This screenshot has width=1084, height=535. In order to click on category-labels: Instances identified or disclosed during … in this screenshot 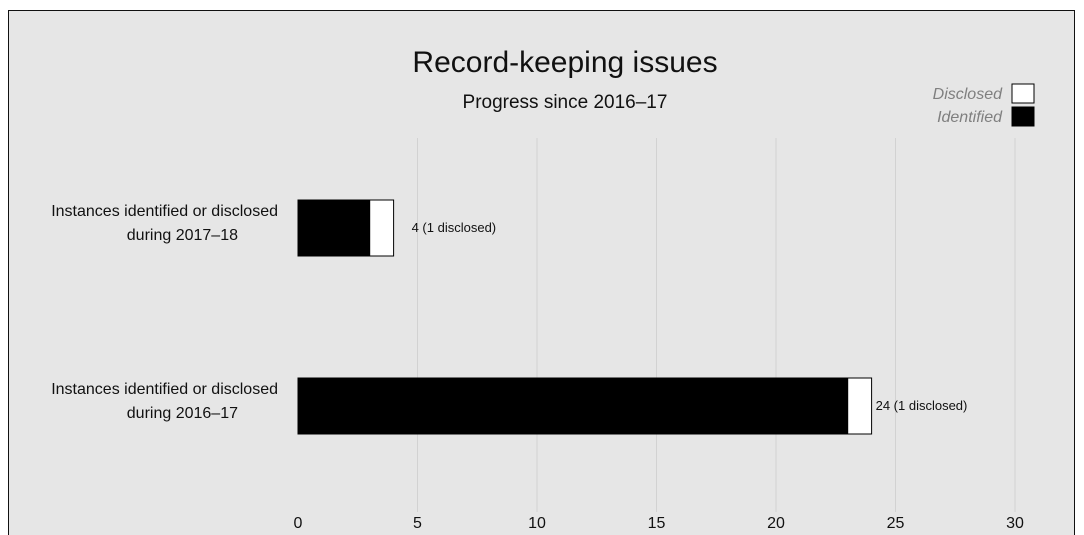, I will do `click(164, 312)`.